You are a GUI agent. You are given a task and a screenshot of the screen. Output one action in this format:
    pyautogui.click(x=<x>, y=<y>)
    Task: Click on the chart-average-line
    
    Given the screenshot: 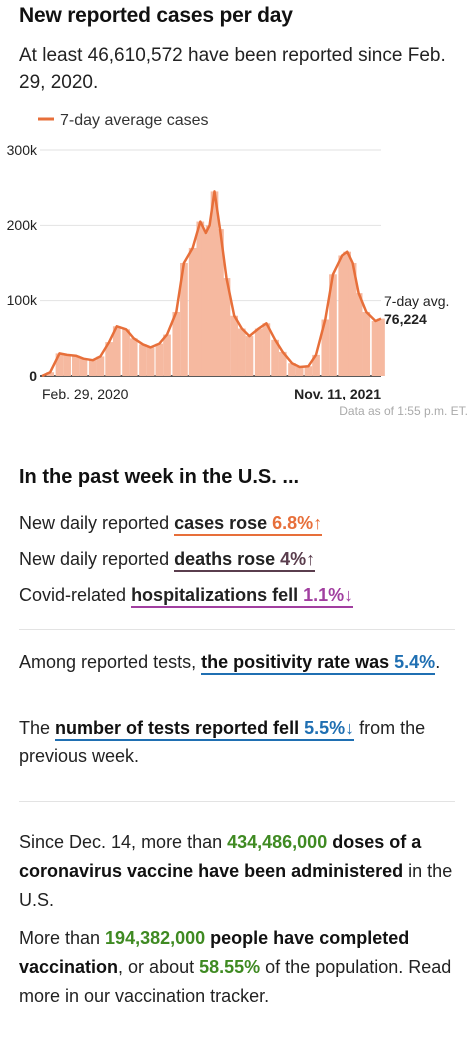 What is the action you would take?
    pyautogui.click(x=211, y=284)
    